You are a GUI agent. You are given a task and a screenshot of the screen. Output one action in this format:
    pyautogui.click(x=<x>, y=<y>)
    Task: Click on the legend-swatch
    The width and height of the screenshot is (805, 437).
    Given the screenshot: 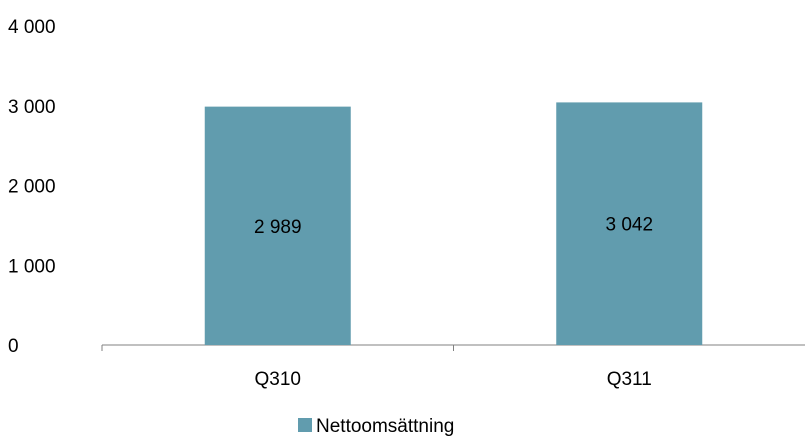 What is the action you would take?
    pyautogui.click(x=305, y=425)
    